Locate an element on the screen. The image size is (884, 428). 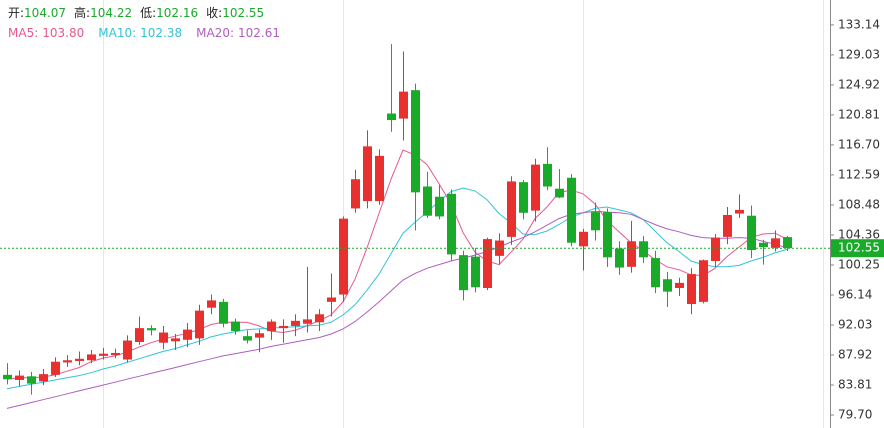
quote-label: 高: is located at coordinates (82, 12).